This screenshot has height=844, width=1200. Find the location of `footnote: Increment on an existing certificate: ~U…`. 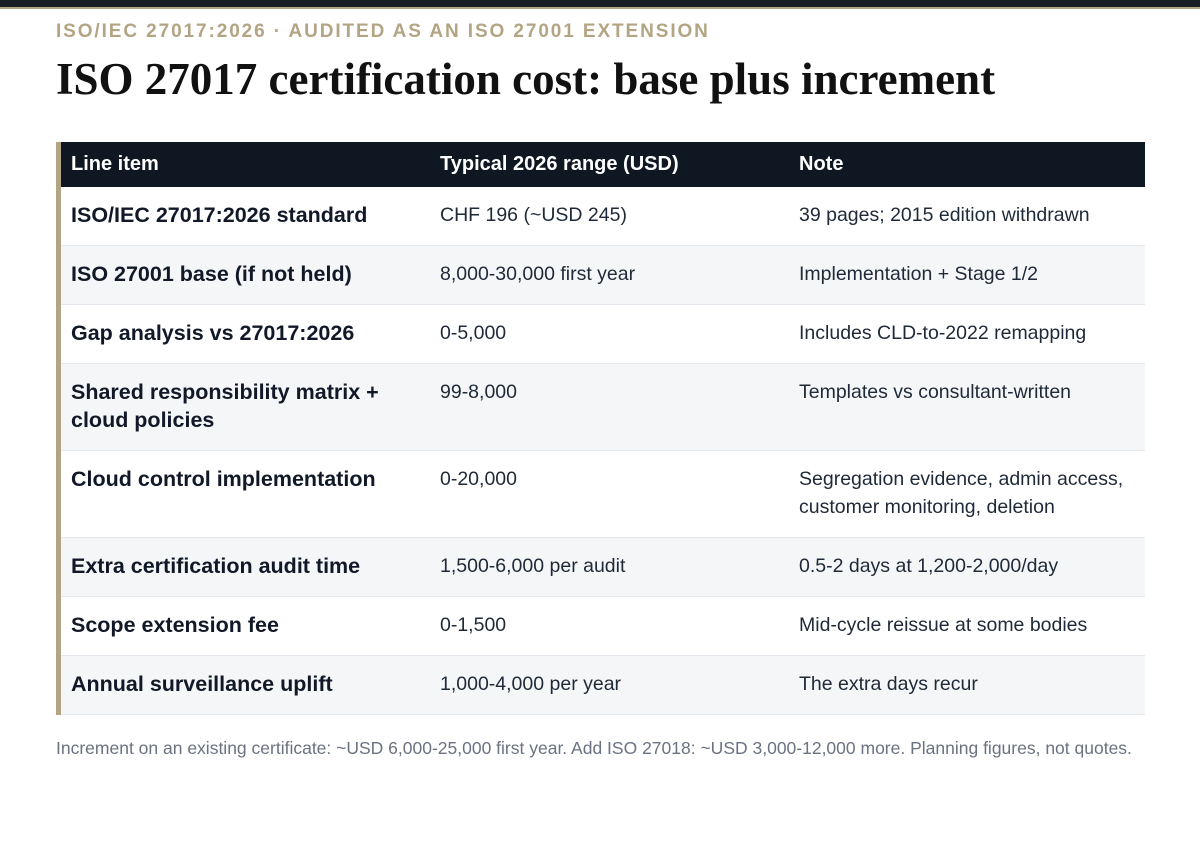

footnote: Increment on an existing certificate: ~U… is located at coordinates (594, 748).